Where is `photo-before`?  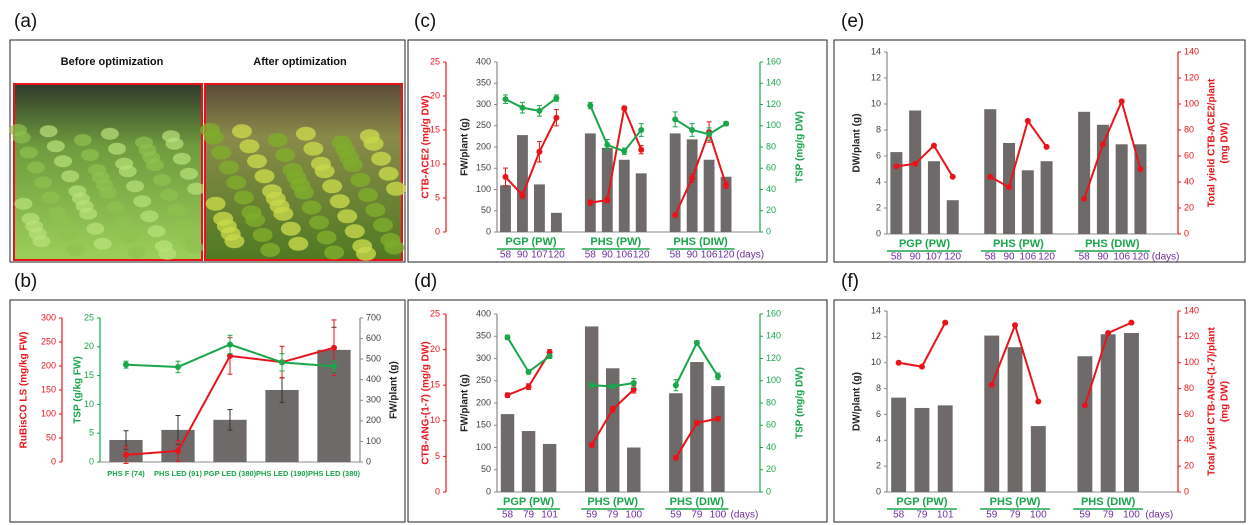 photo-before is located at coordinates (107, 172).